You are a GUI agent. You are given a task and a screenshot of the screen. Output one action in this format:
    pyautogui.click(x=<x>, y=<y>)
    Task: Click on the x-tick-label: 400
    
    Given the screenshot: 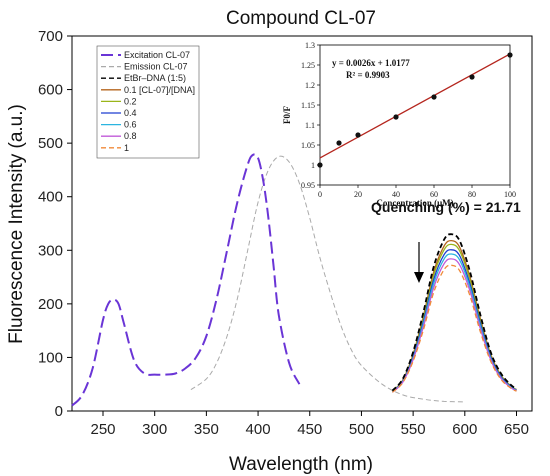 What is the action you would take?
    pyautogui.click(x=258, y=429)
    